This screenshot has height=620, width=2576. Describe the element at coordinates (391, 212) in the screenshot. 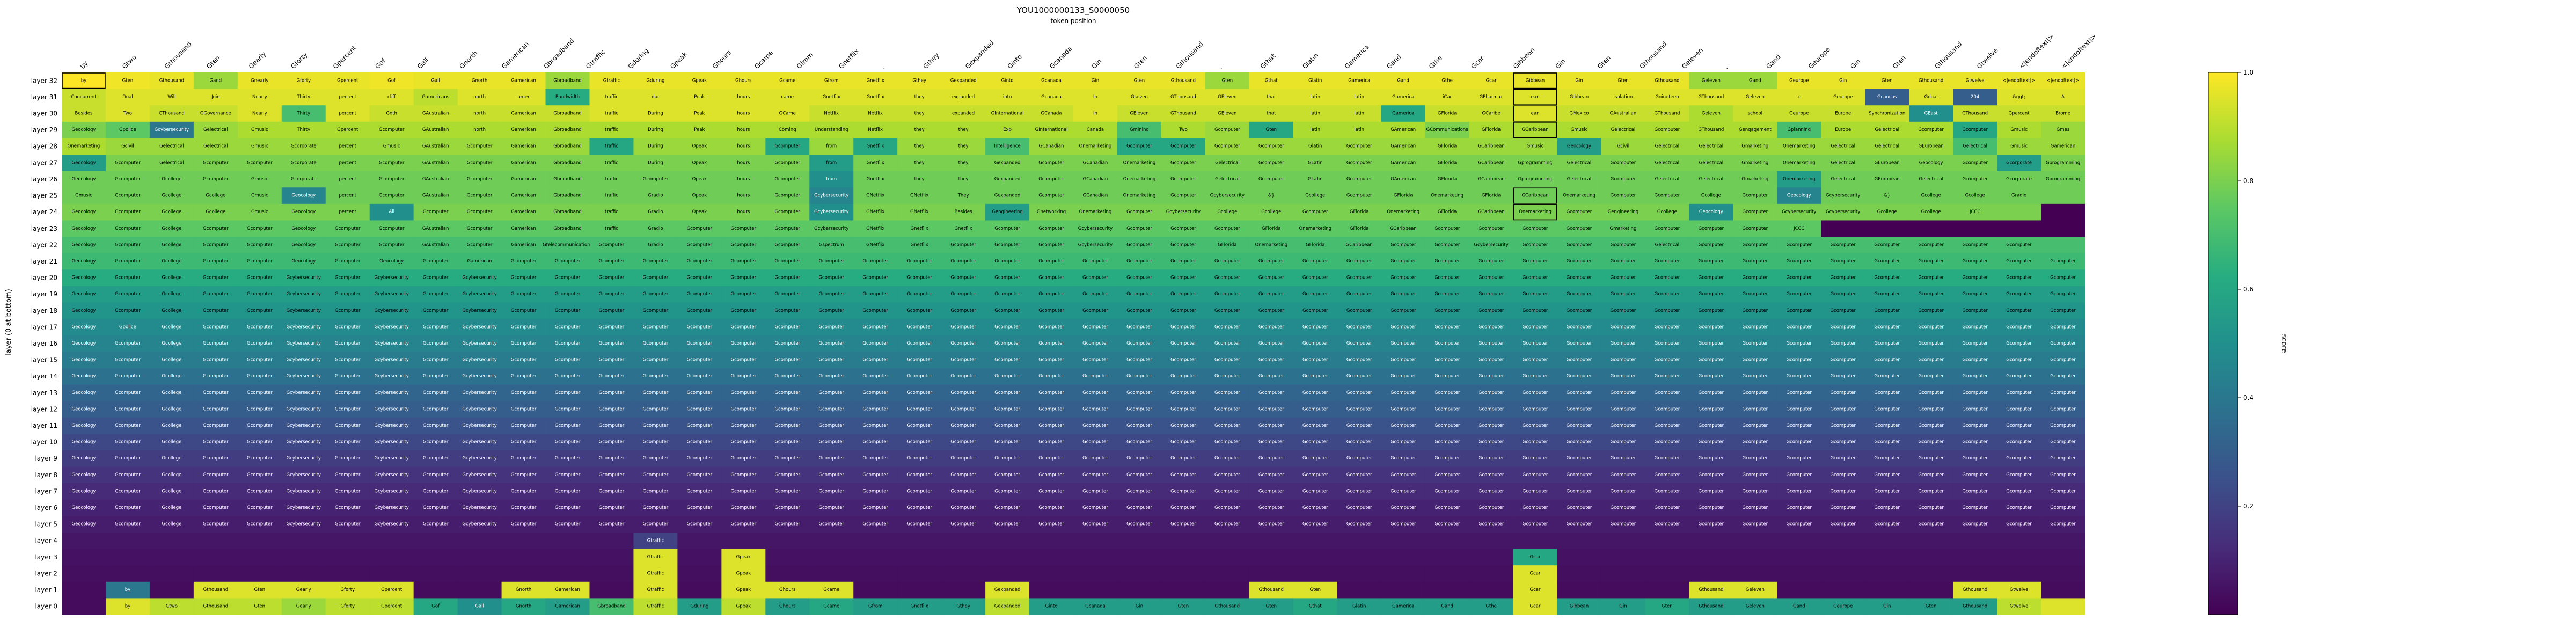

I see `cell-label: All` at that location.